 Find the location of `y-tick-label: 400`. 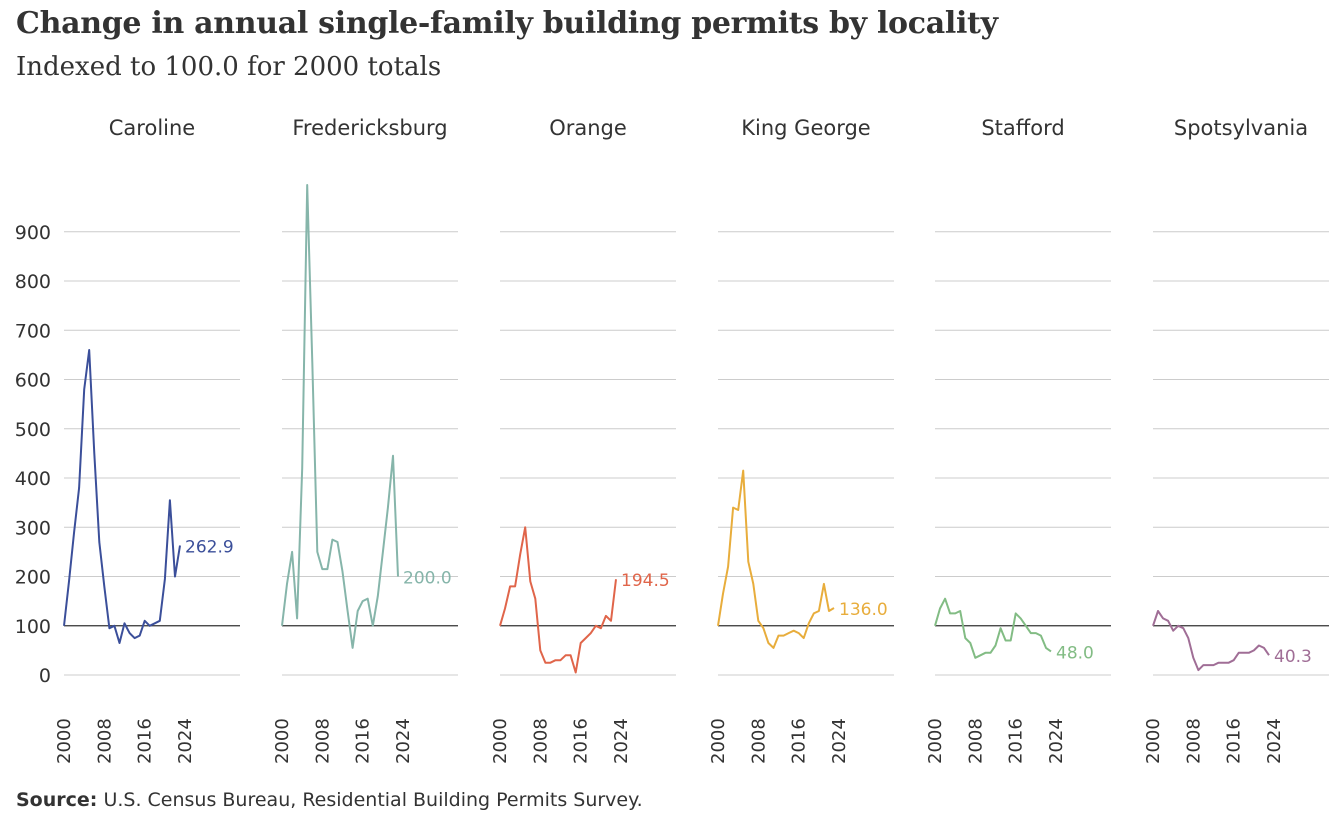

y-tick-label: 400 is located at coordinates (33, 479).